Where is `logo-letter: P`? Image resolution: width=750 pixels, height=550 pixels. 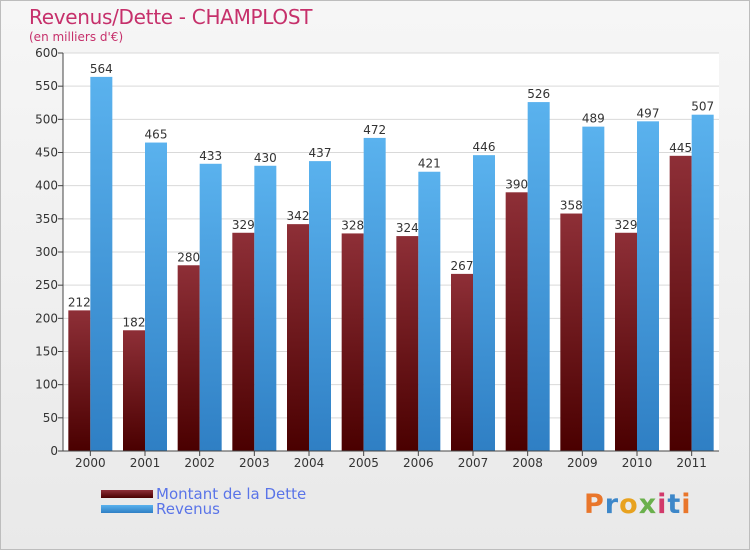 logo-letter: P is located at coordinates (594, 504).